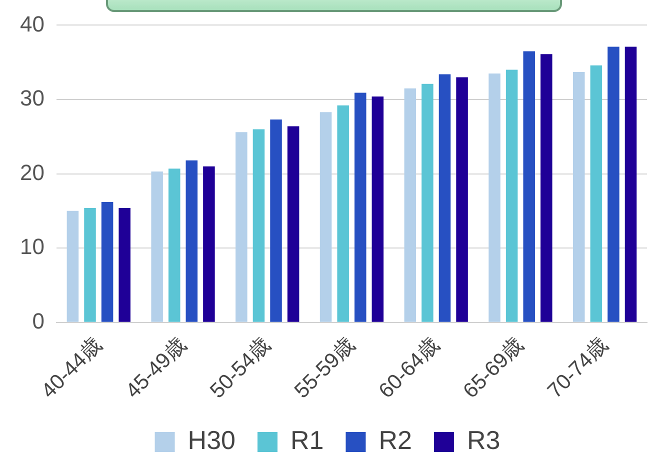 The width and height of the screenshot is (667, 473). Describe the element at coordinates (395, 440) in the screenshot. I see `legend-label: R2` at that location.